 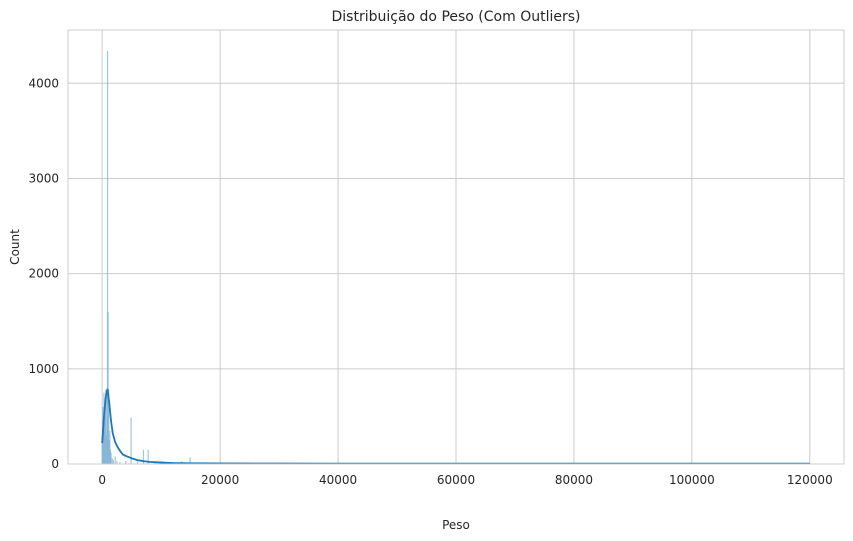 I want to click on y-tick-label: 3000, so click(x=43, y=178).